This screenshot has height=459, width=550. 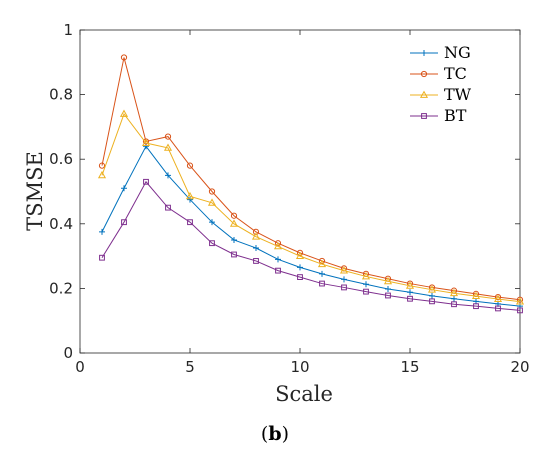 What do you see at coordinates (285, 434) in the screenshot?
I see `caption-close: )` at bounding box center [285, 434].